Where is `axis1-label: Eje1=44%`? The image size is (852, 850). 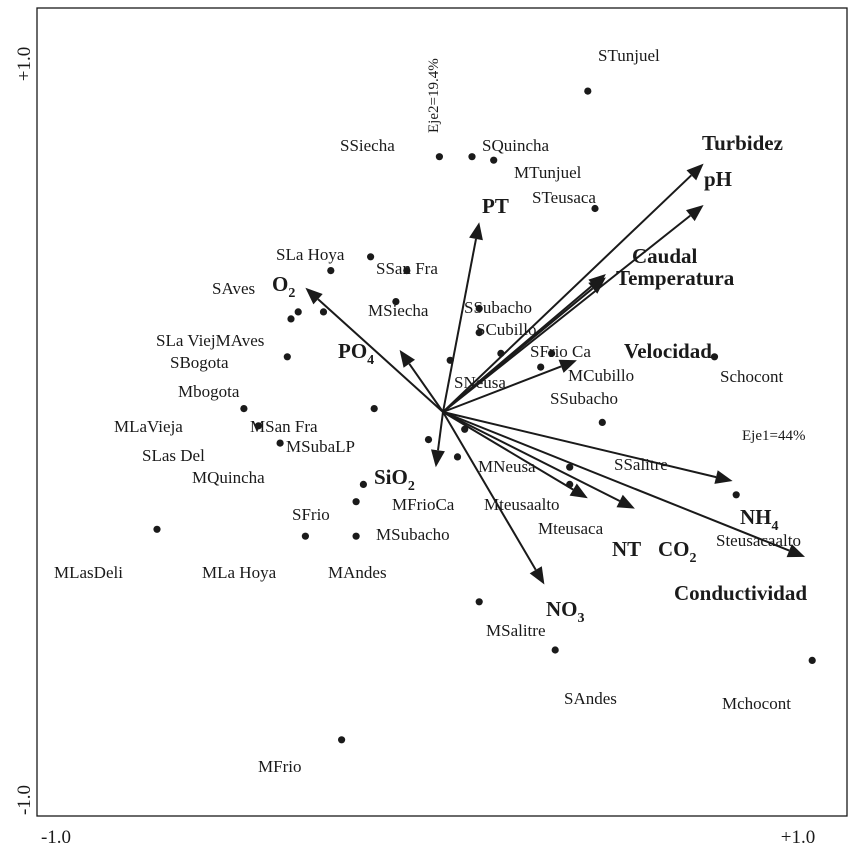
axis1-label: Eje1=44% is located at coordinates (773, 436).